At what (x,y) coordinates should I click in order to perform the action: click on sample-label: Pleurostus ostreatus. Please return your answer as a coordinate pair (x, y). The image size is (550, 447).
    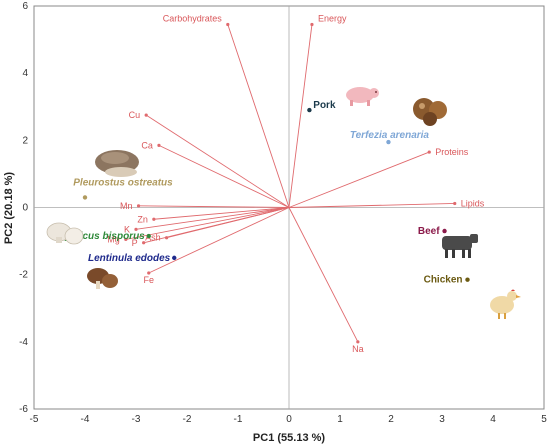
    Looking at the image, I should click on (123, 182).